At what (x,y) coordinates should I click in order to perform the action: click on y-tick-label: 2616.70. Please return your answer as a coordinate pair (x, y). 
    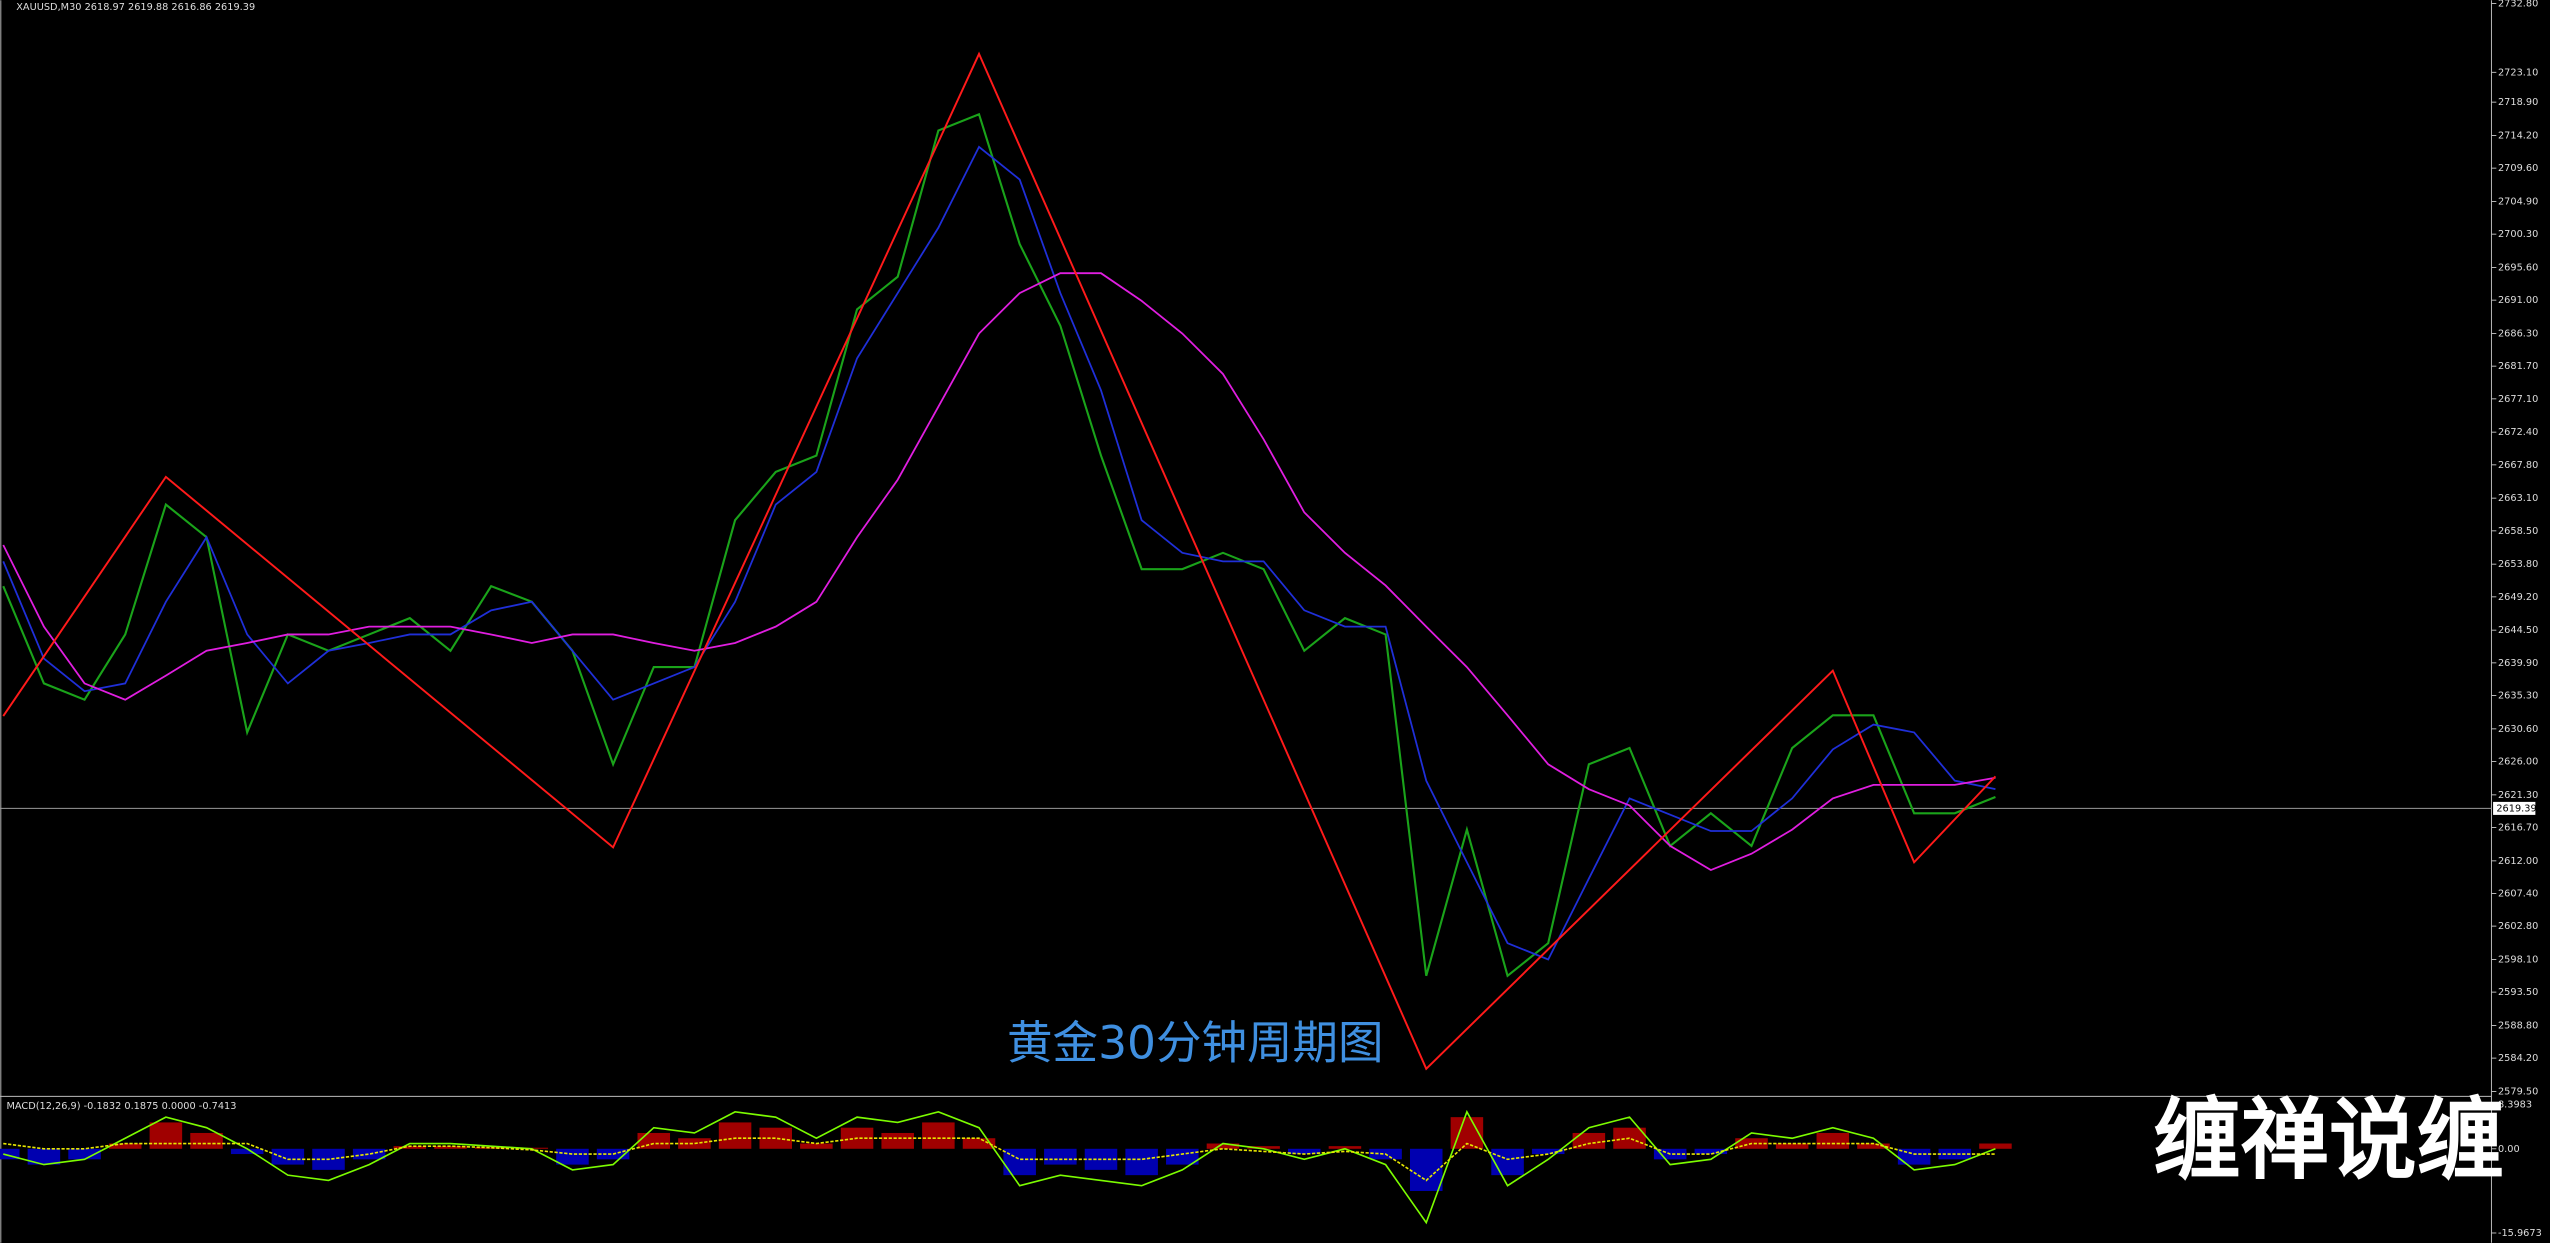
    Looking at the image, I should click on (2518, 827).